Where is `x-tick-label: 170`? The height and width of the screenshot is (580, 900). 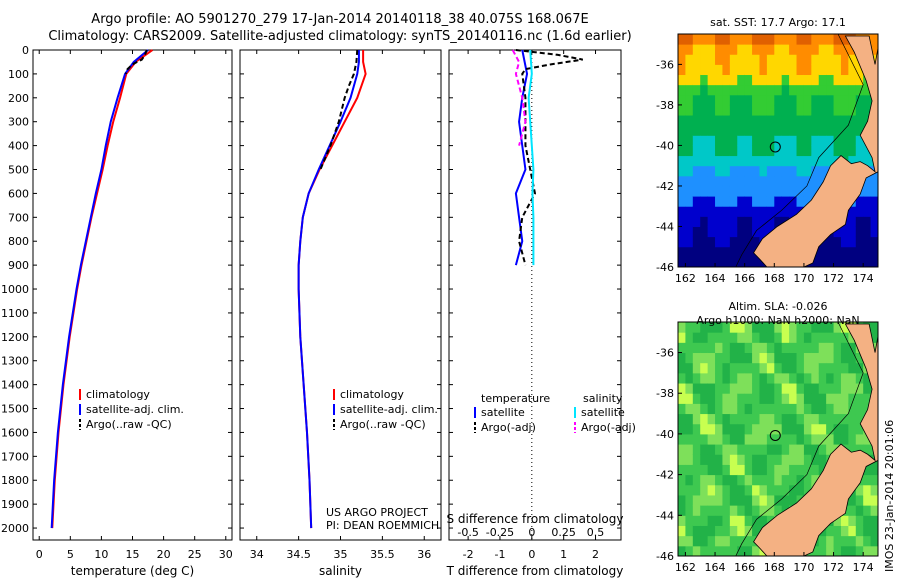 x-tick-label: 170 is located at coordinates (803, 567).